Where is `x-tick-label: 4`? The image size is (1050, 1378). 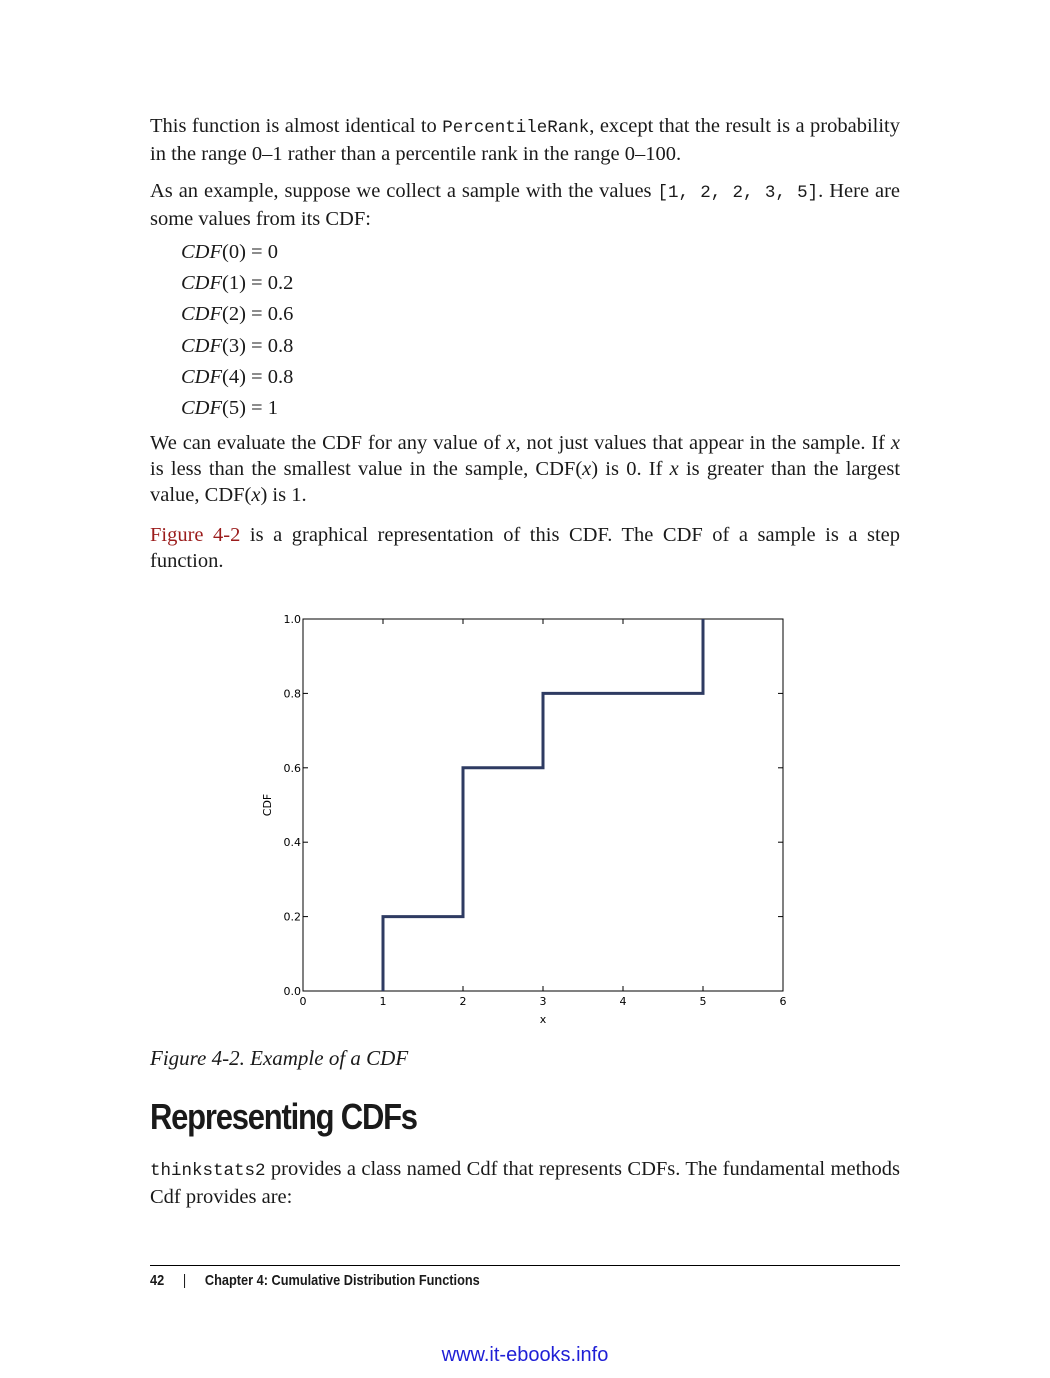
x-tick-label: 4 is located at coordinates (623, 1001).